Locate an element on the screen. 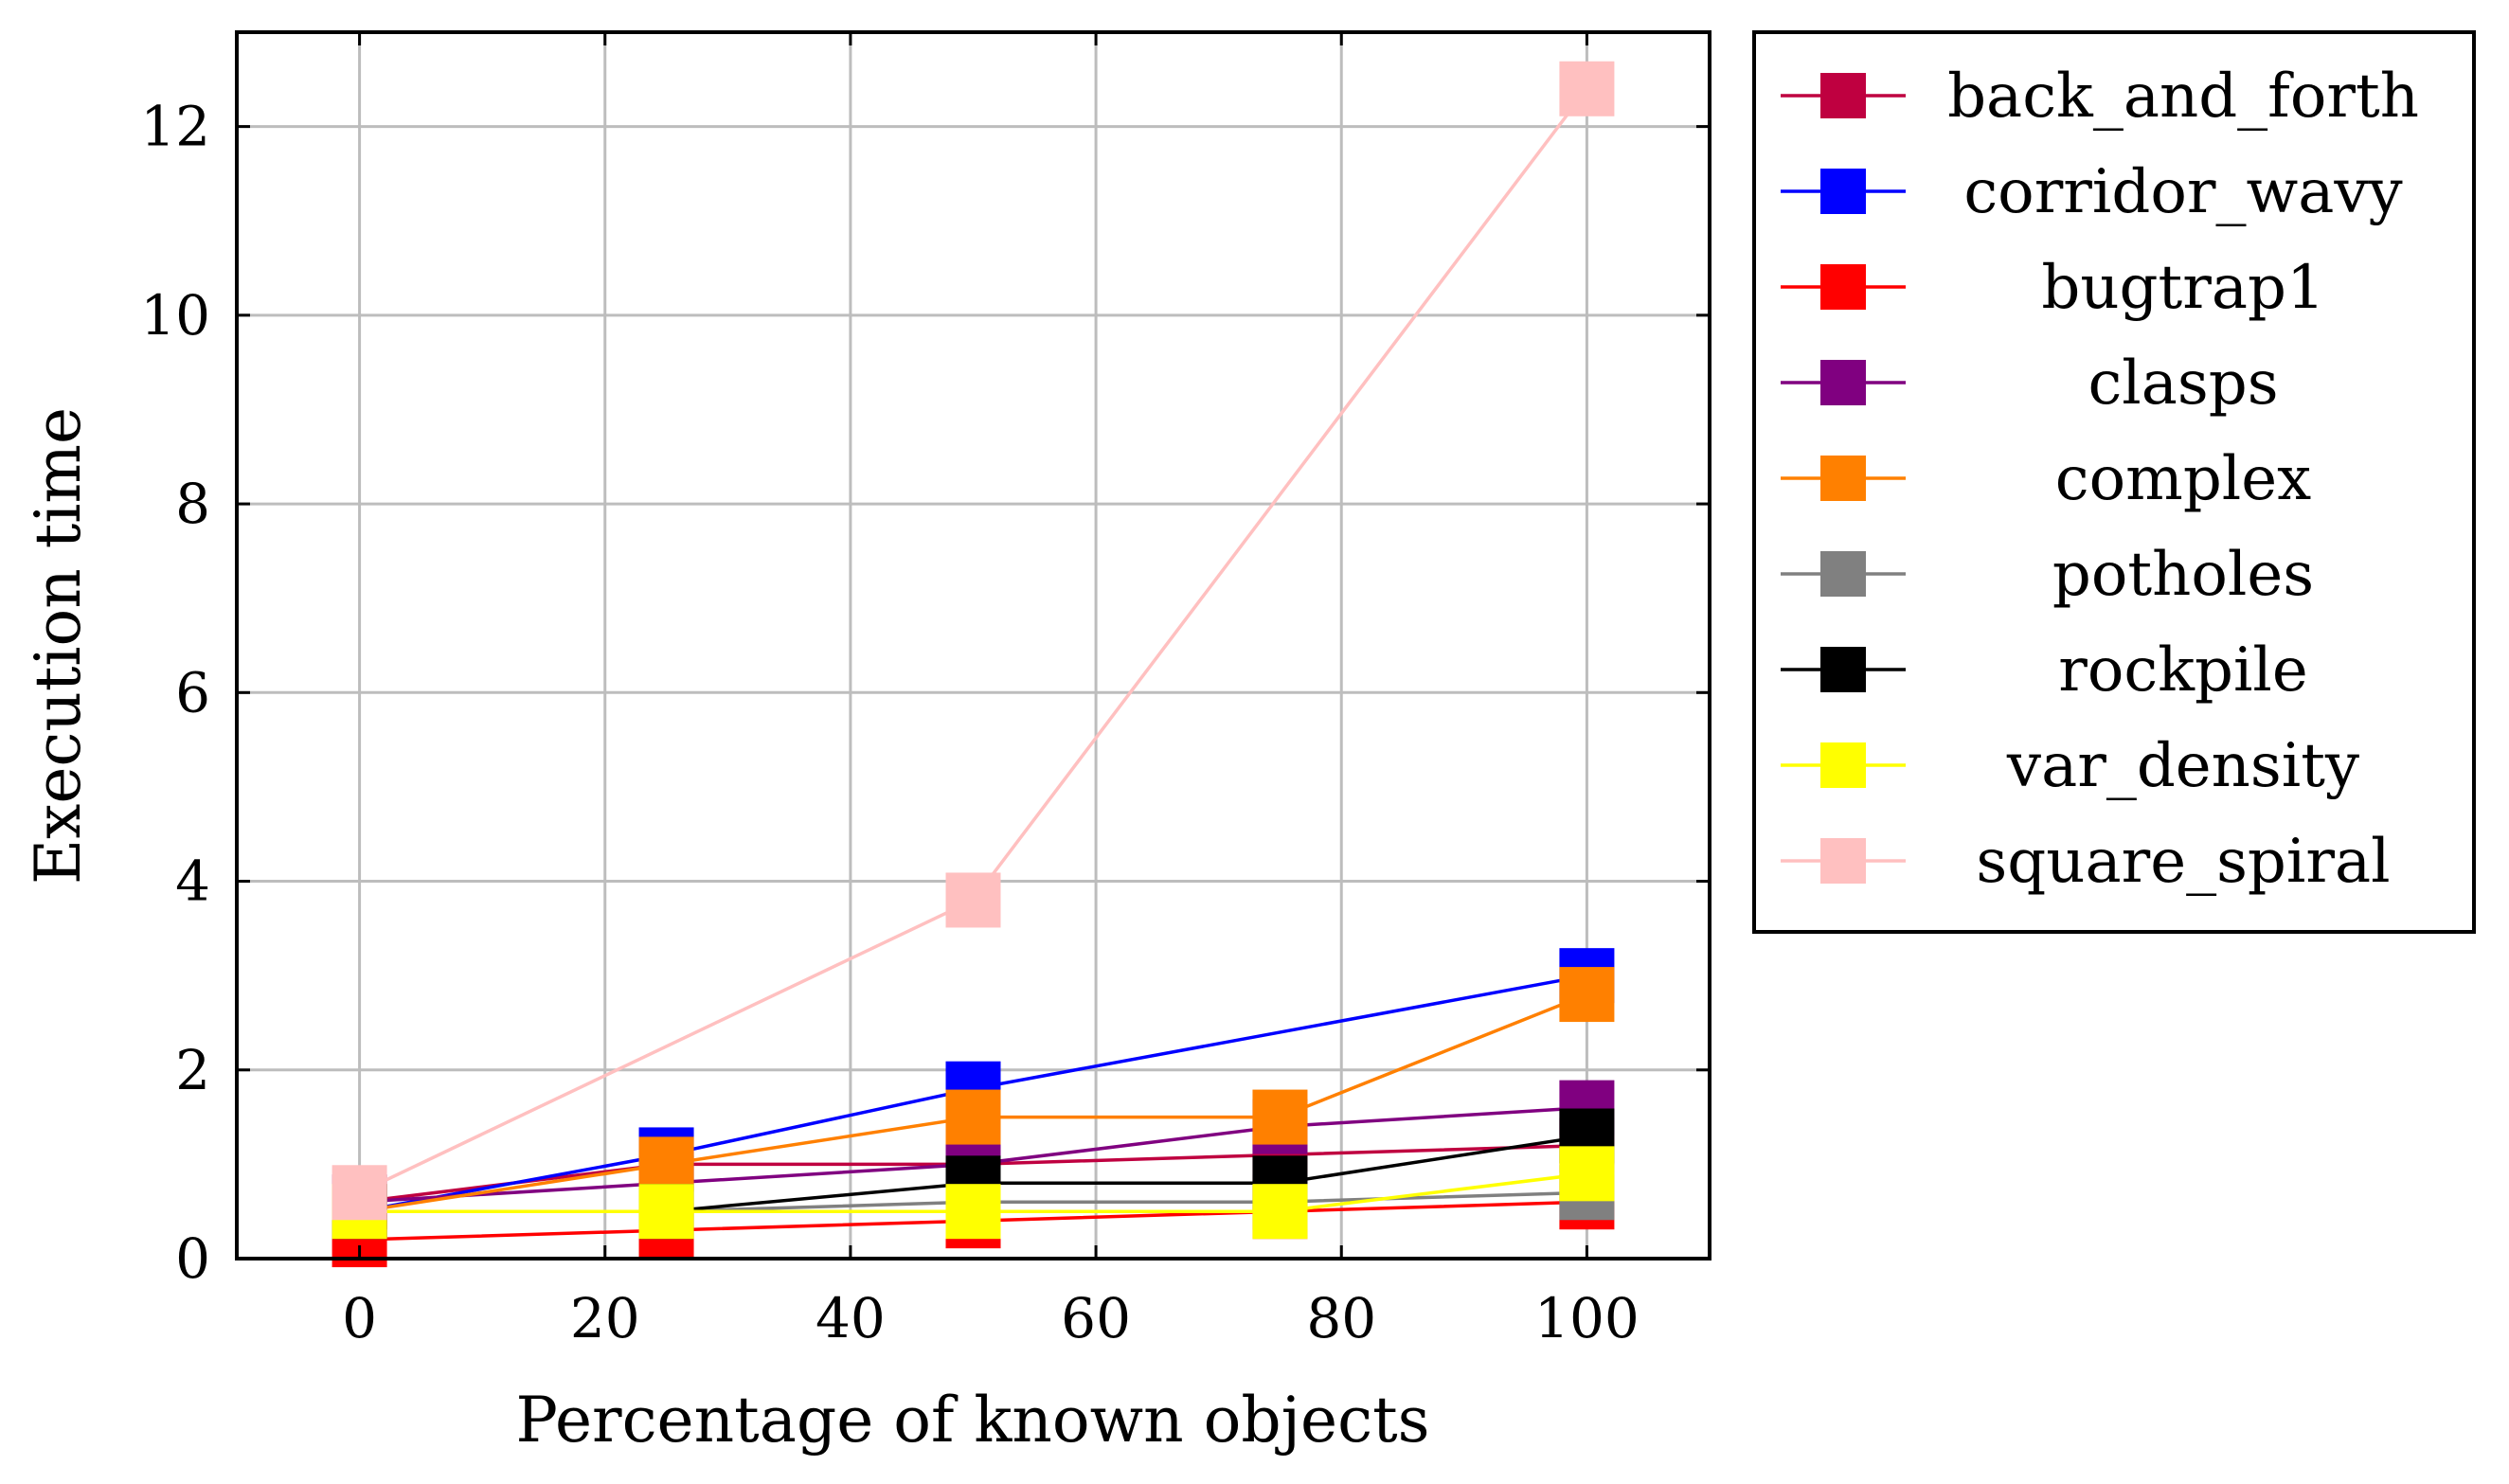 The width and height of the screenshot is (2509, 1484). y-tick-label: 10 is located at coordinates (175, 315).